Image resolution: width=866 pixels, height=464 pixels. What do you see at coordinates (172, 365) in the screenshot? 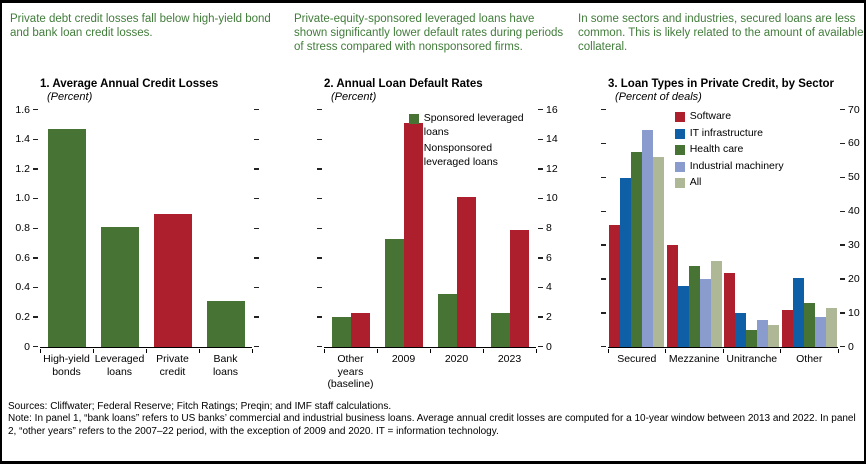
I see `x-category-label: Private credit` at bounding box center [172, 365].